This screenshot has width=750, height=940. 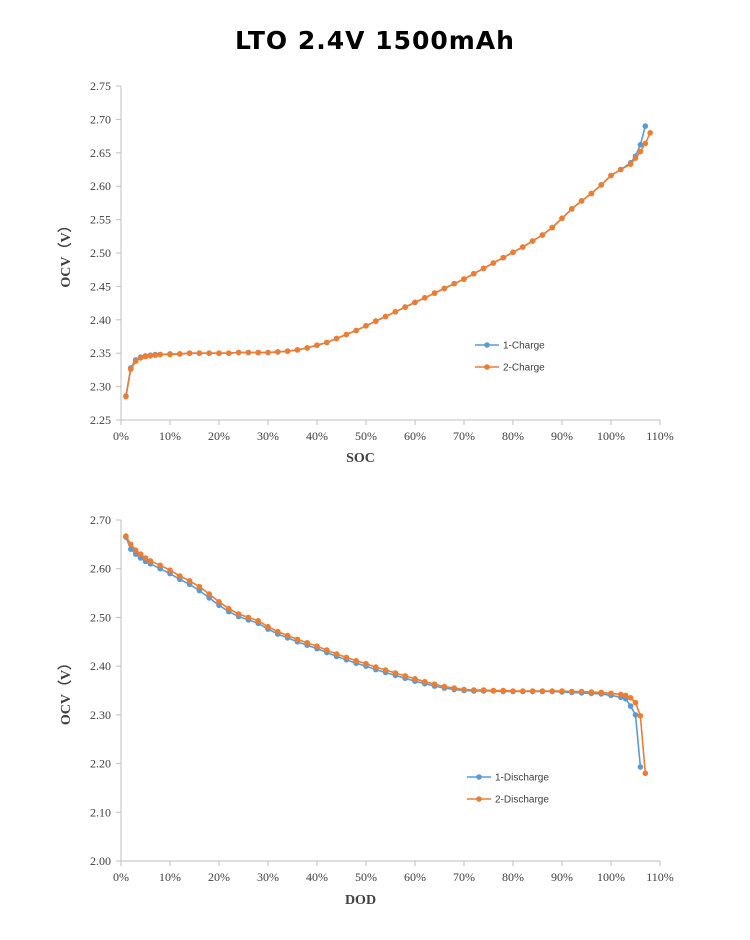 What do you see at coordinates (100, 253) in the screenshot?
I see `y-tick-label: 2.50` at bounding box center [100, 253].